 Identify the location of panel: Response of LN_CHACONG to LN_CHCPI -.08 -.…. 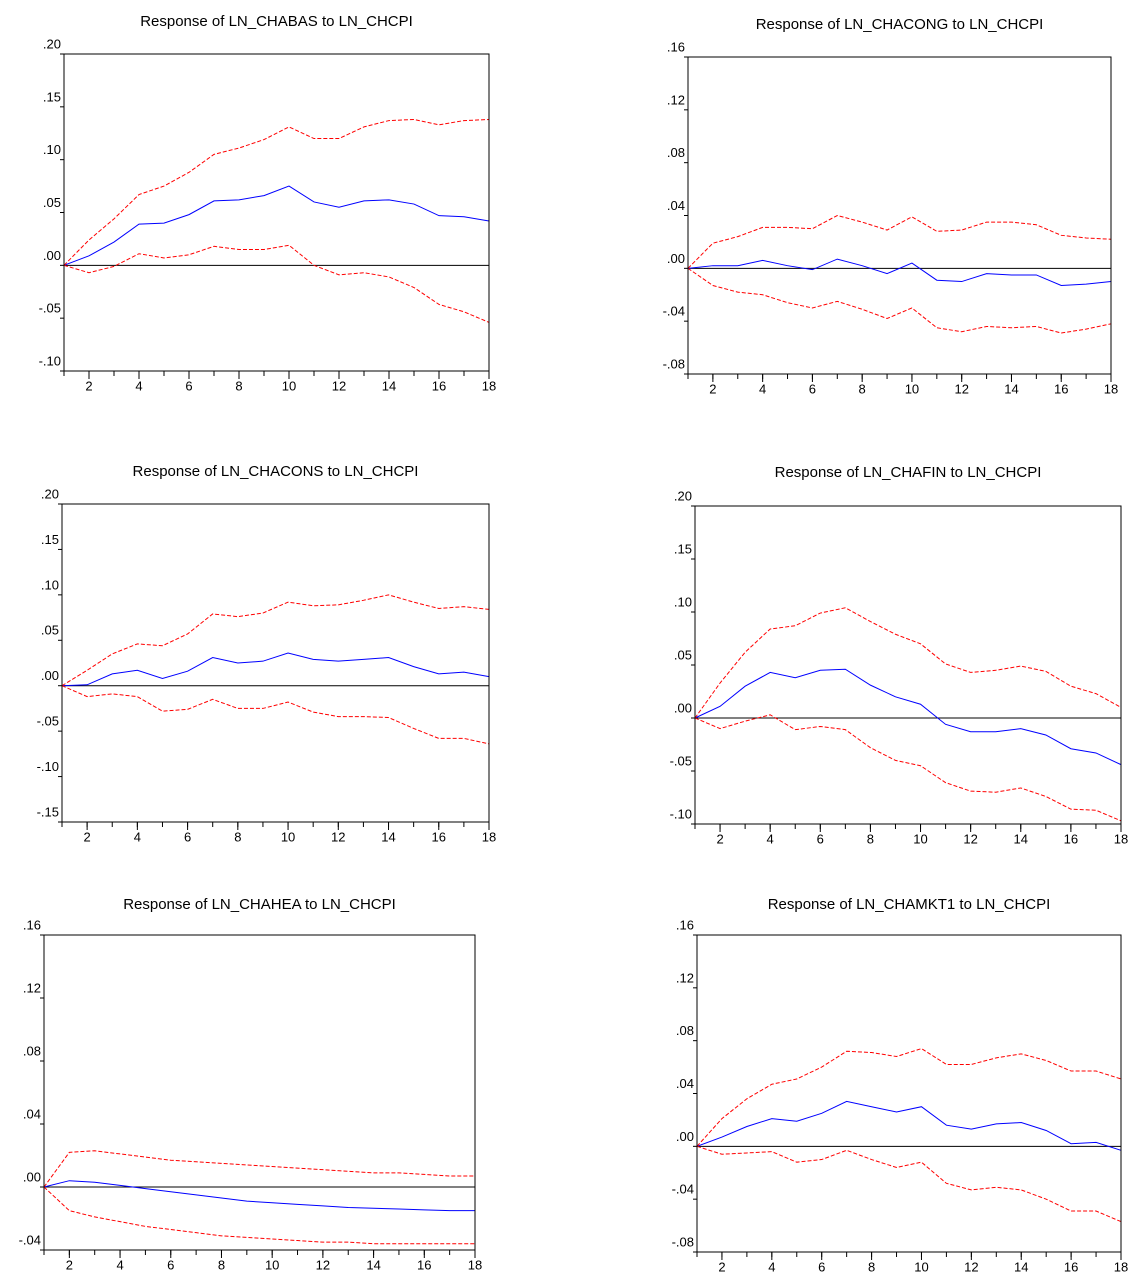
(891, 206).